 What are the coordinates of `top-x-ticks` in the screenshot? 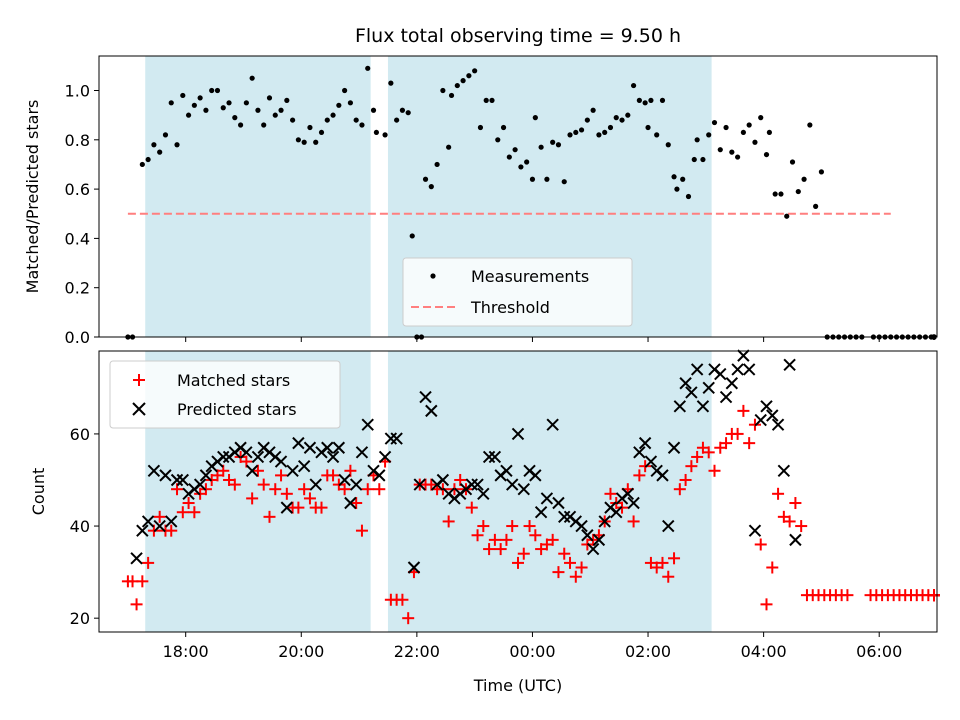 It's located at (532, 339).